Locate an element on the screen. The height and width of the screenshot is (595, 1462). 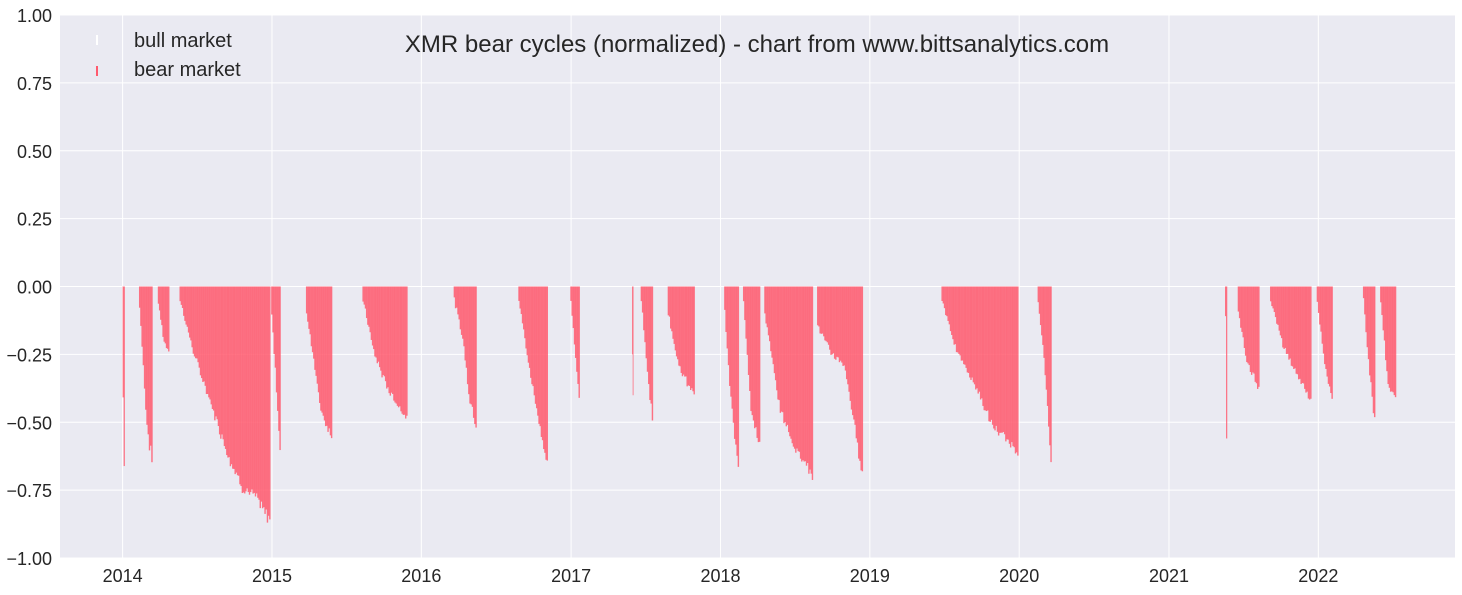
y-tick-label: 0.25 is located at coordinates (34, 220).